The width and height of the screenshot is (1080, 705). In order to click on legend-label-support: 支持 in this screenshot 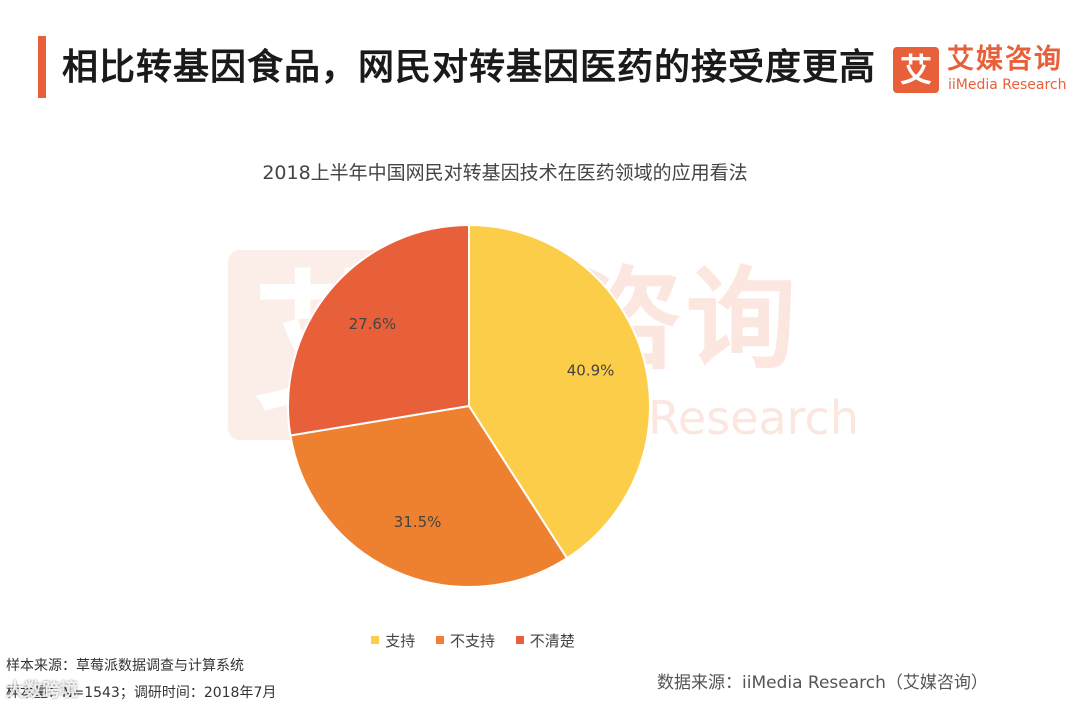, I will do `click(400, 641)`.